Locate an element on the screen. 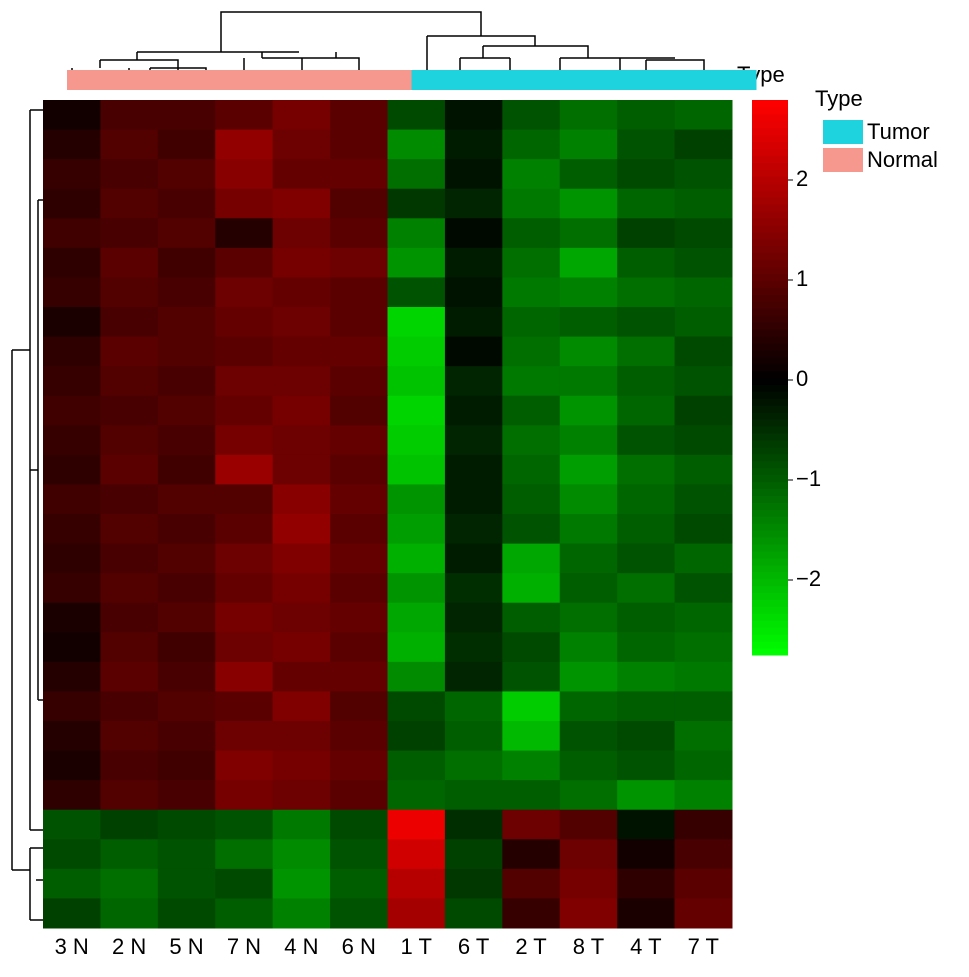  legend-label: Normal is located at coordinates (902, 159).